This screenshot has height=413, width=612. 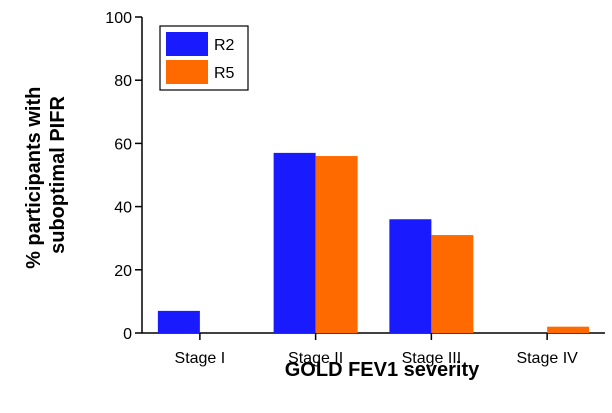 I want to click on y-tick-label: 80, so click(x=123, y=81).